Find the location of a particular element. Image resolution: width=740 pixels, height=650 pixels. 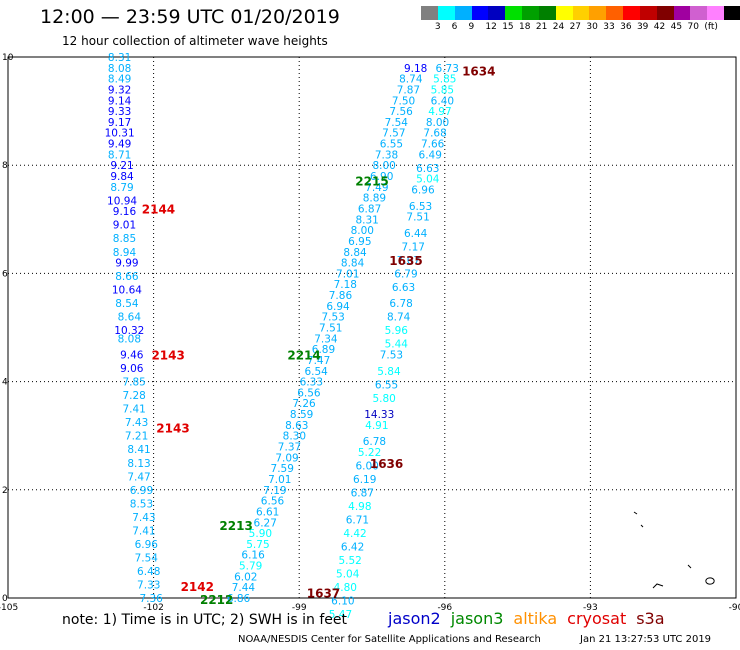

wave-height-value: 7.66 is located at coordinates (433, 145).